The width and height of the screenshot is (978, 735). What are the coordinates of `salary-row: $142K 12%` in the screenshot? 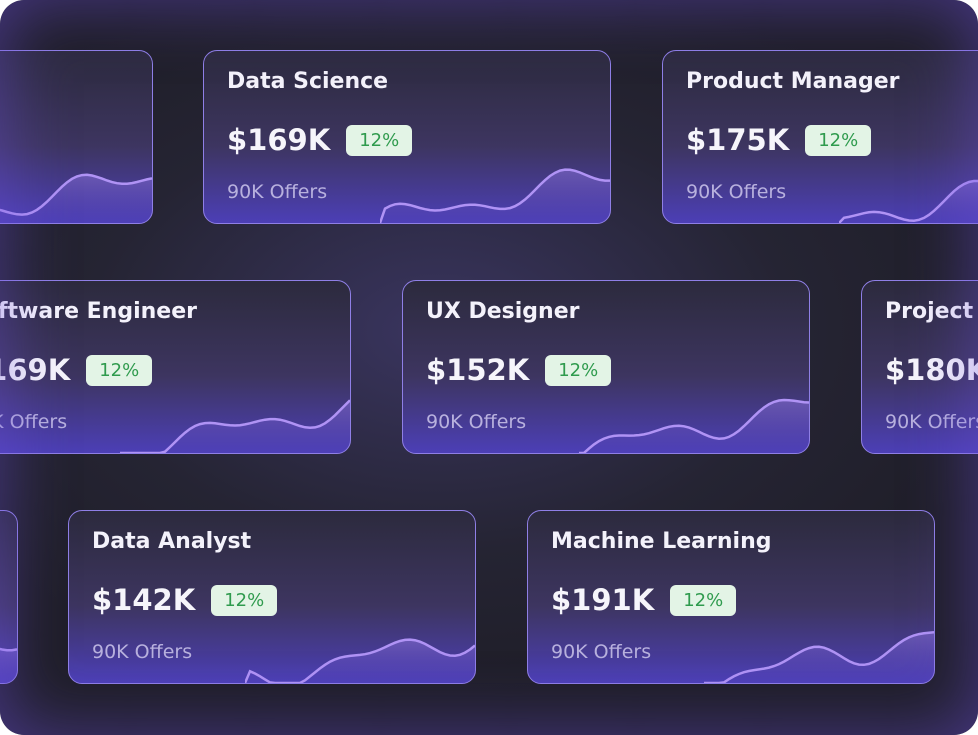 It's located at (185, 600).